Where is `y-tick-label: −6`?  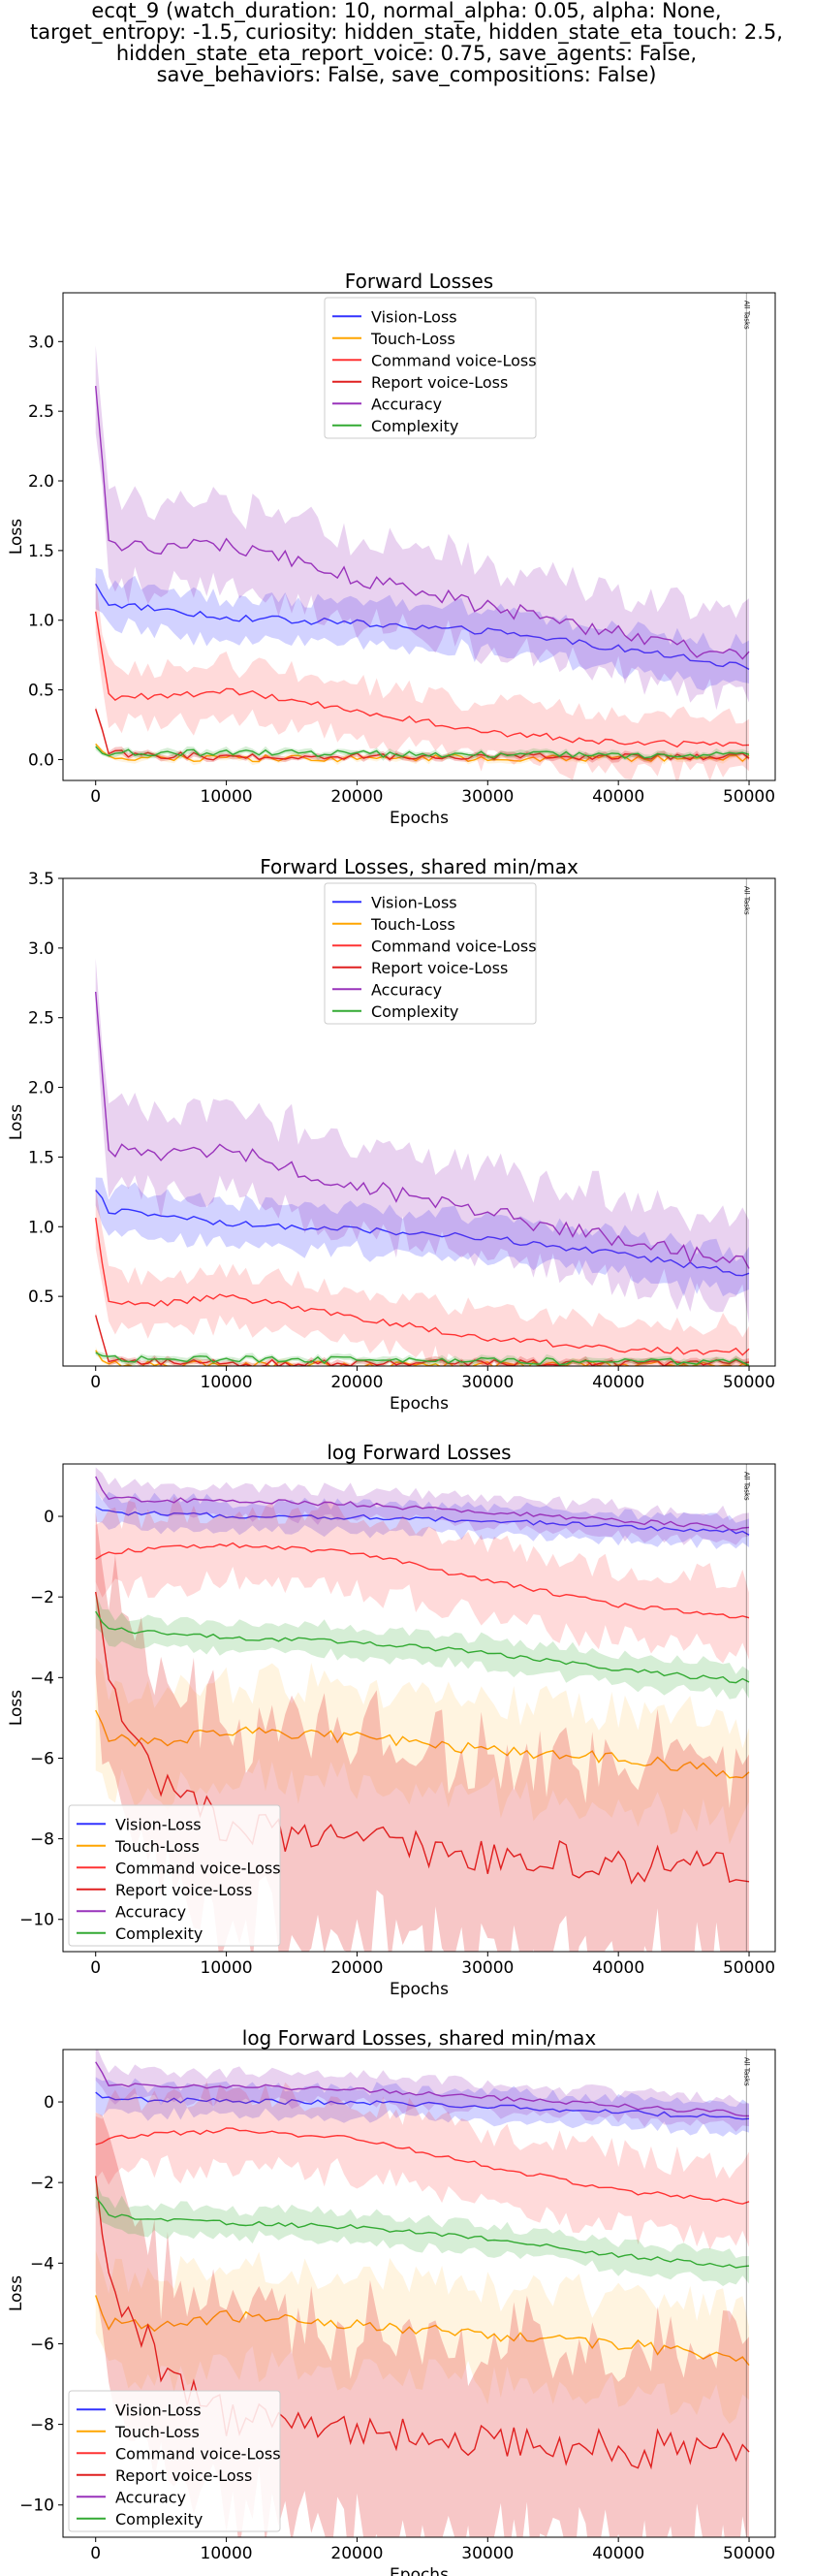 y-tick-label: −6 is located at coordinates (42, 1758).